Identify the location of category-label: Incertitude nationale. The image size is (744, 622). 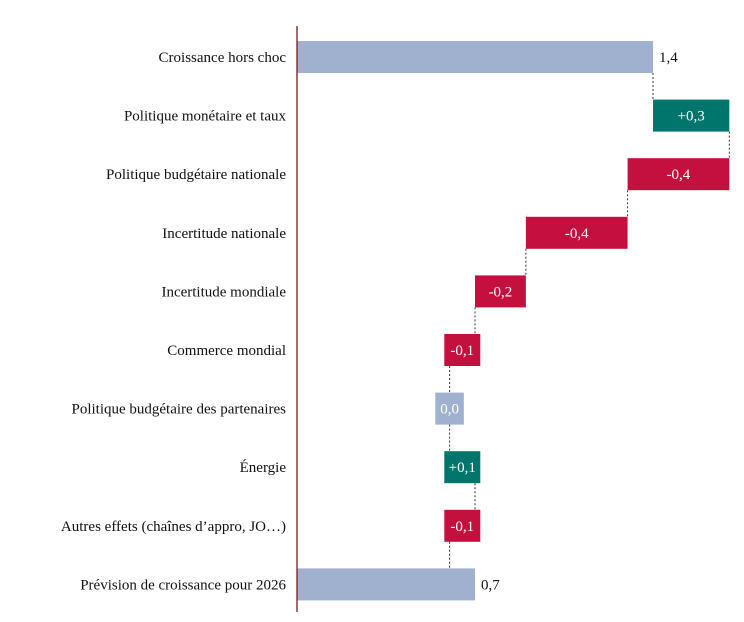
(224, 234).